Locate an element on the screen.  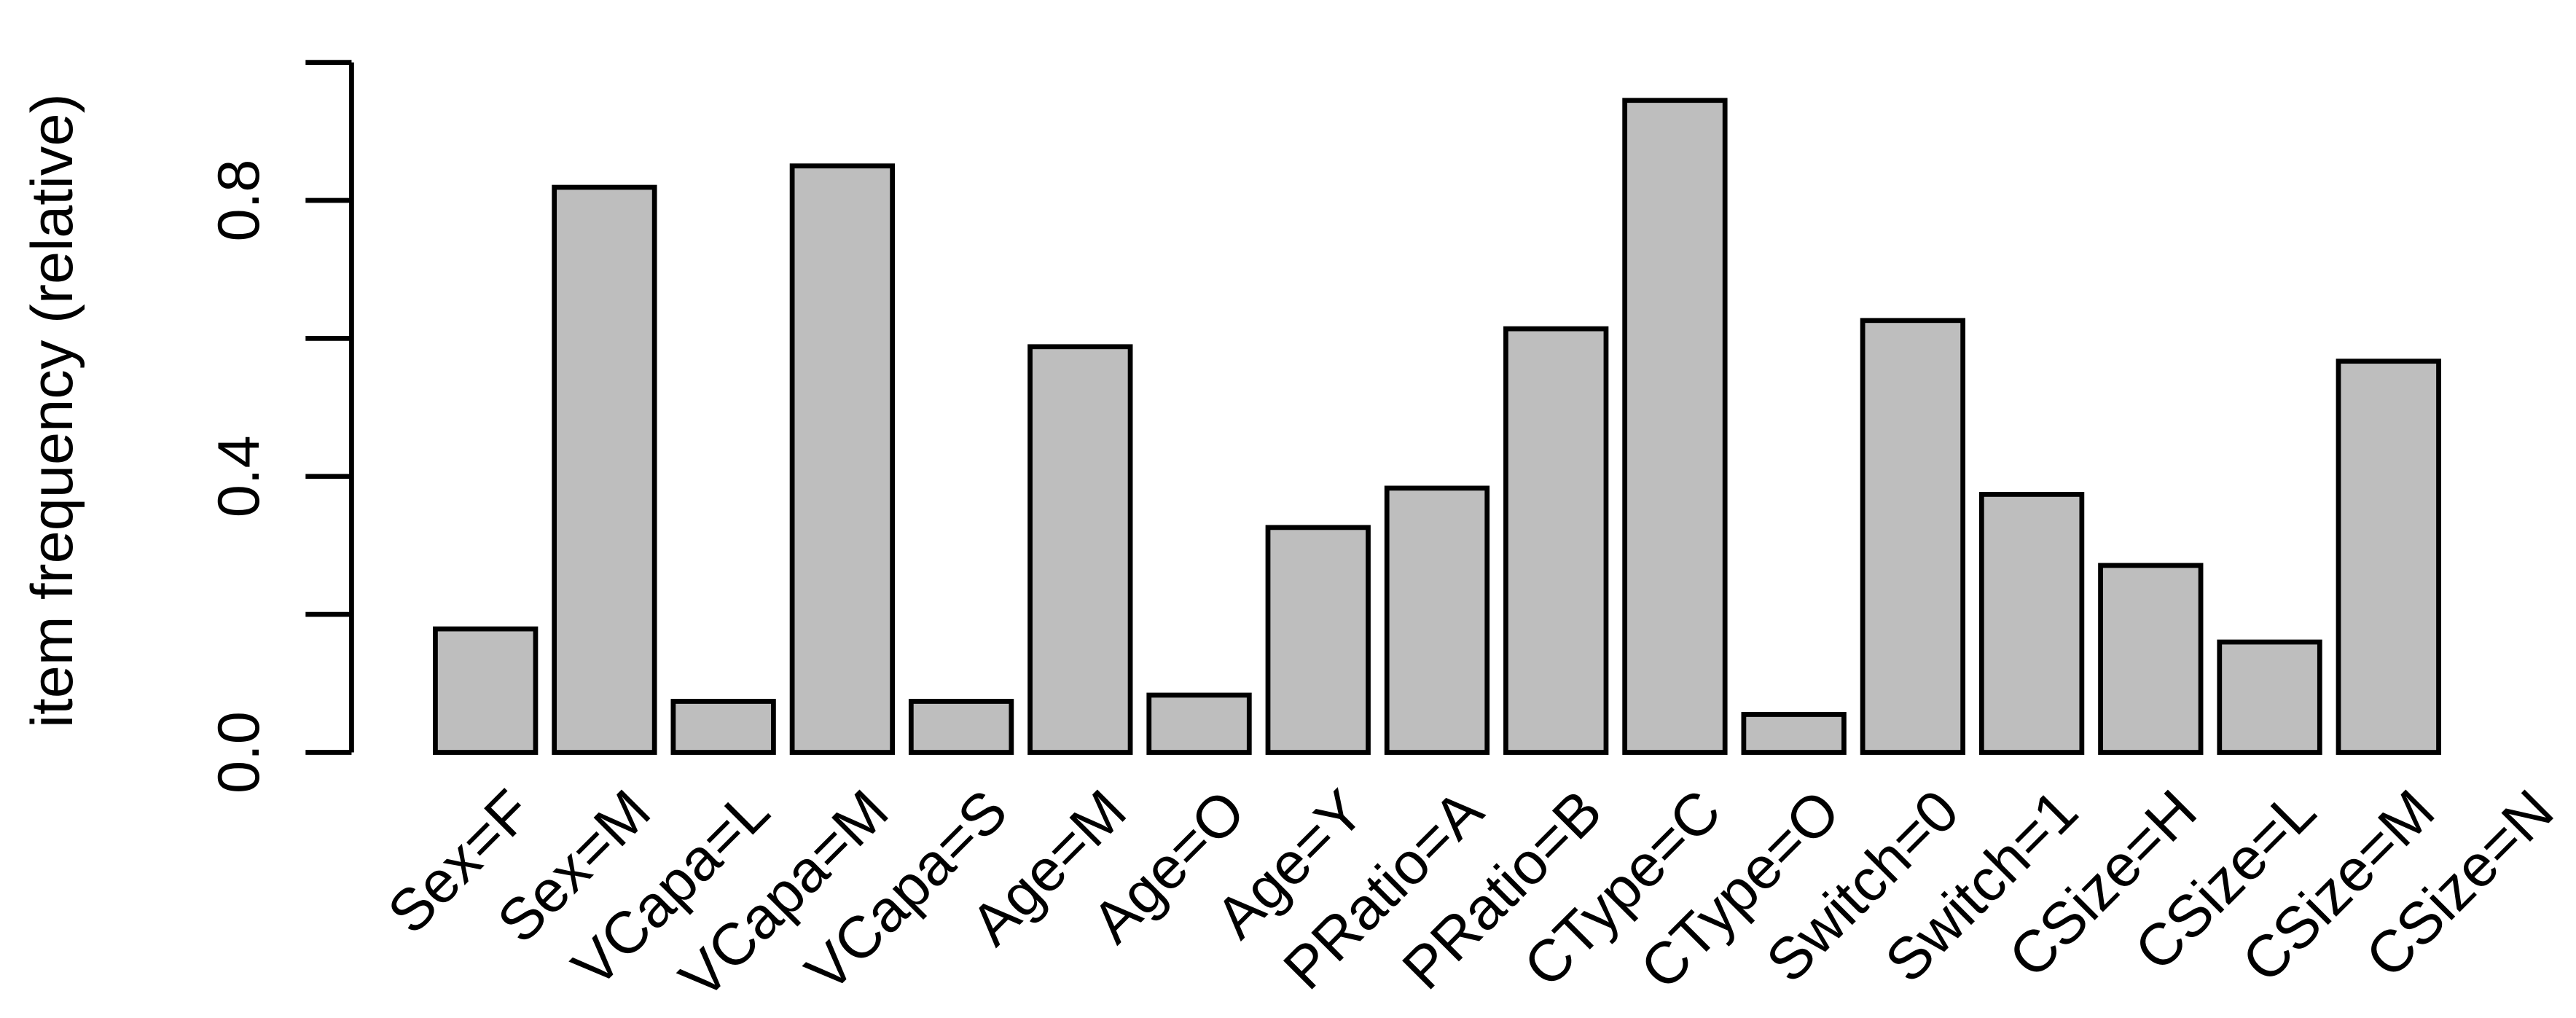
y-tick-label: 0.8 is located at coordinates (239, 201).